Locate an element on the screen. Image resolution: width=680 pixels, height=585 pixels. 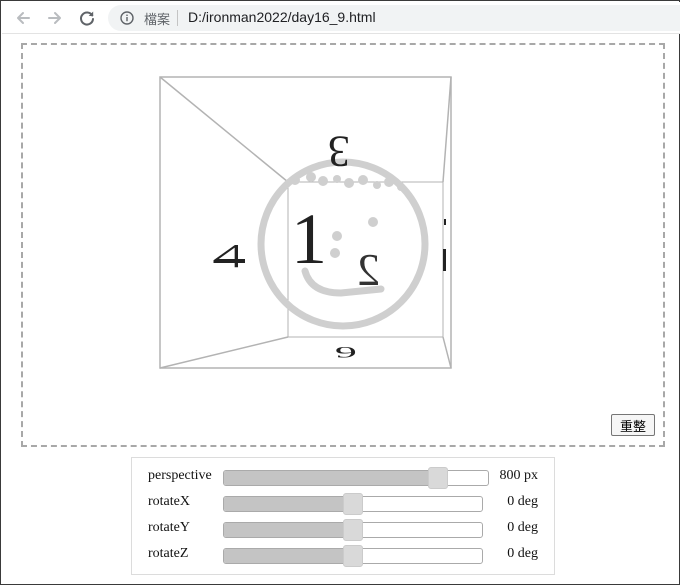
control-row-rotatez: rotateZ 0 deg is located at coordinates (343, 555).